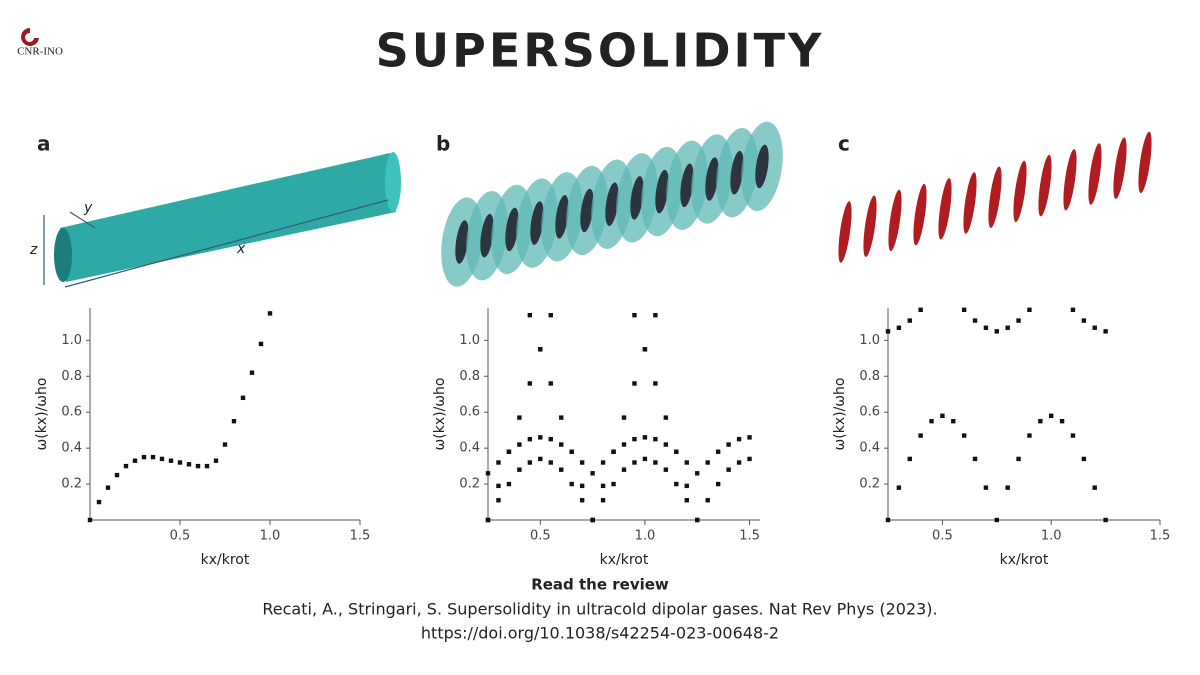 The image size is (1200, 675). Describe the element at coordinates (1024, 560) in the screenshot. I see `x-axis-label: kx/krot` at that location.